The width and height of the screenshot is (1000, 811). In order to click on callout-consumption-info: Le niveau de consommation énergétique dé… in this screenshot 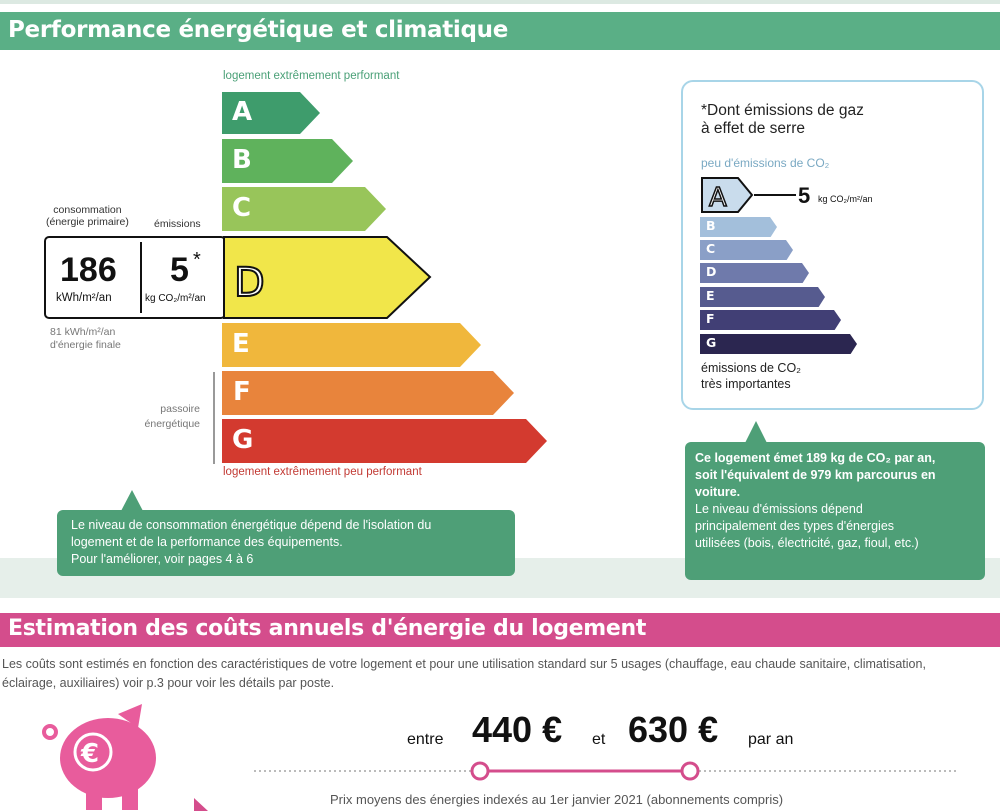, I will do `click(286, 543)`.